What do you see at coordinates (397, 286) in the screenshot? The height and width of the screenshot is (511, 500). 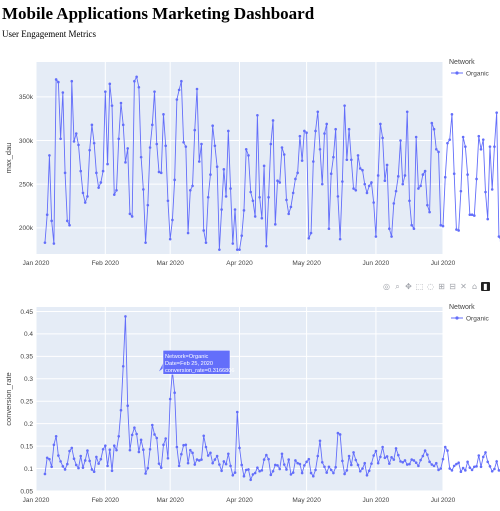 I see `zoom-icon: ⌕` at bounding box center [397, 286].